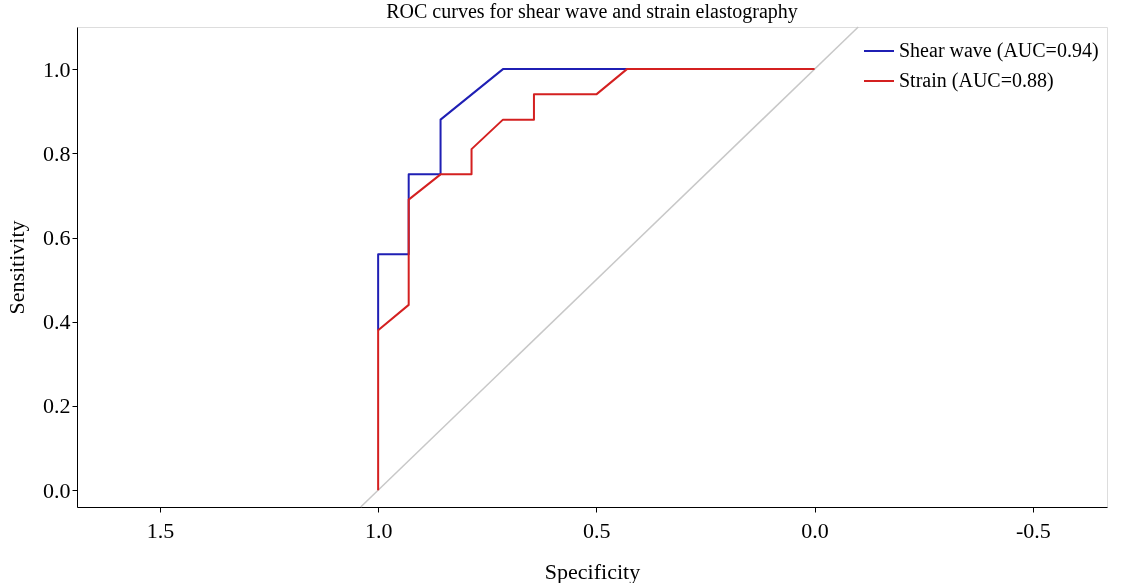 This screenshot has width=1138, height=583. I want to click on y-axis-title: Sensitivity, so click(16, 267).